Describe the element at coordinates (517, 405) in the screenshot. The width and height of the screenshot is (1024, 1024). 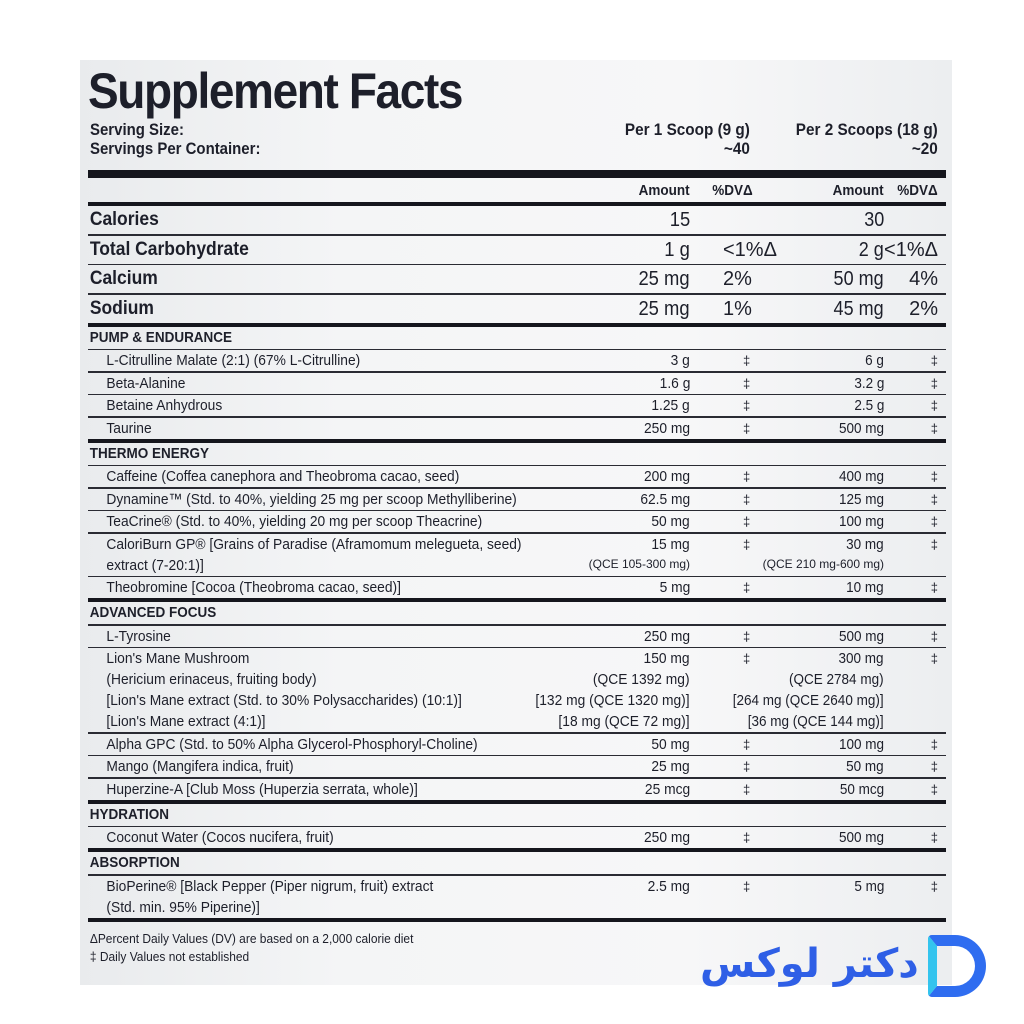
I see `nutrient-row: Betaine Anhydrous 1.25 g ‡ 2.5 g ‡` at that location.